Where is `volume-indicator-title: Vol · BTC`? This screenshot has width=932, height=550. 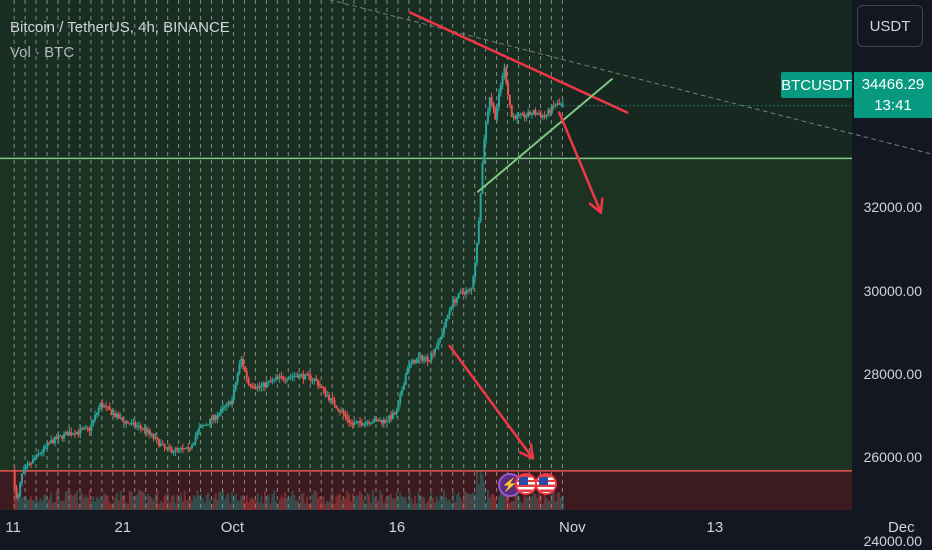
volume-indicator-title: Vol · BTC is located at coordinates (42, 52).